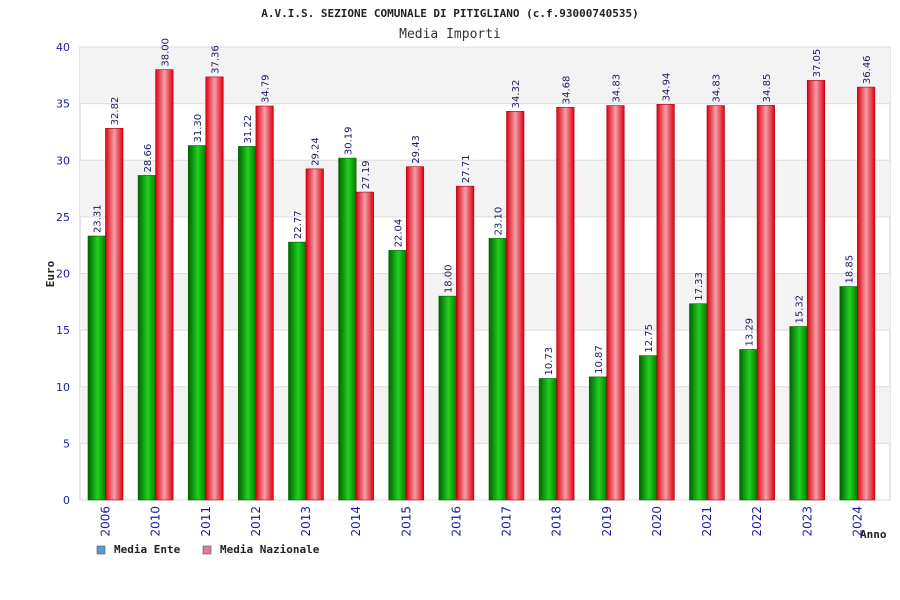  Describe the element at coordinates (306, 521) in the screenshot. I see `x-tick-label: 2013` at that location.